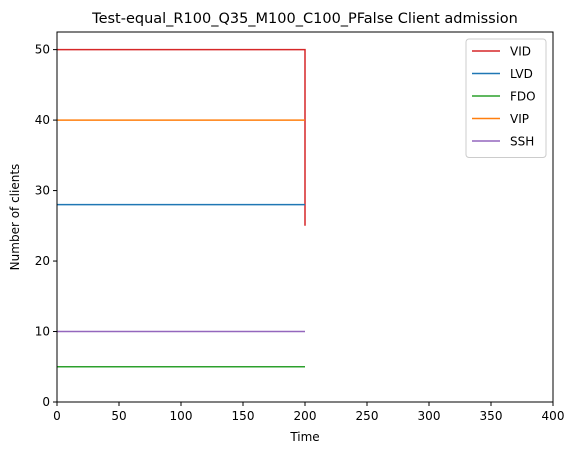  What do you see at coordinates (519, 119) in the screenshot?
I see `legend-label-vip: VIP` at bounding box center [519, 119].